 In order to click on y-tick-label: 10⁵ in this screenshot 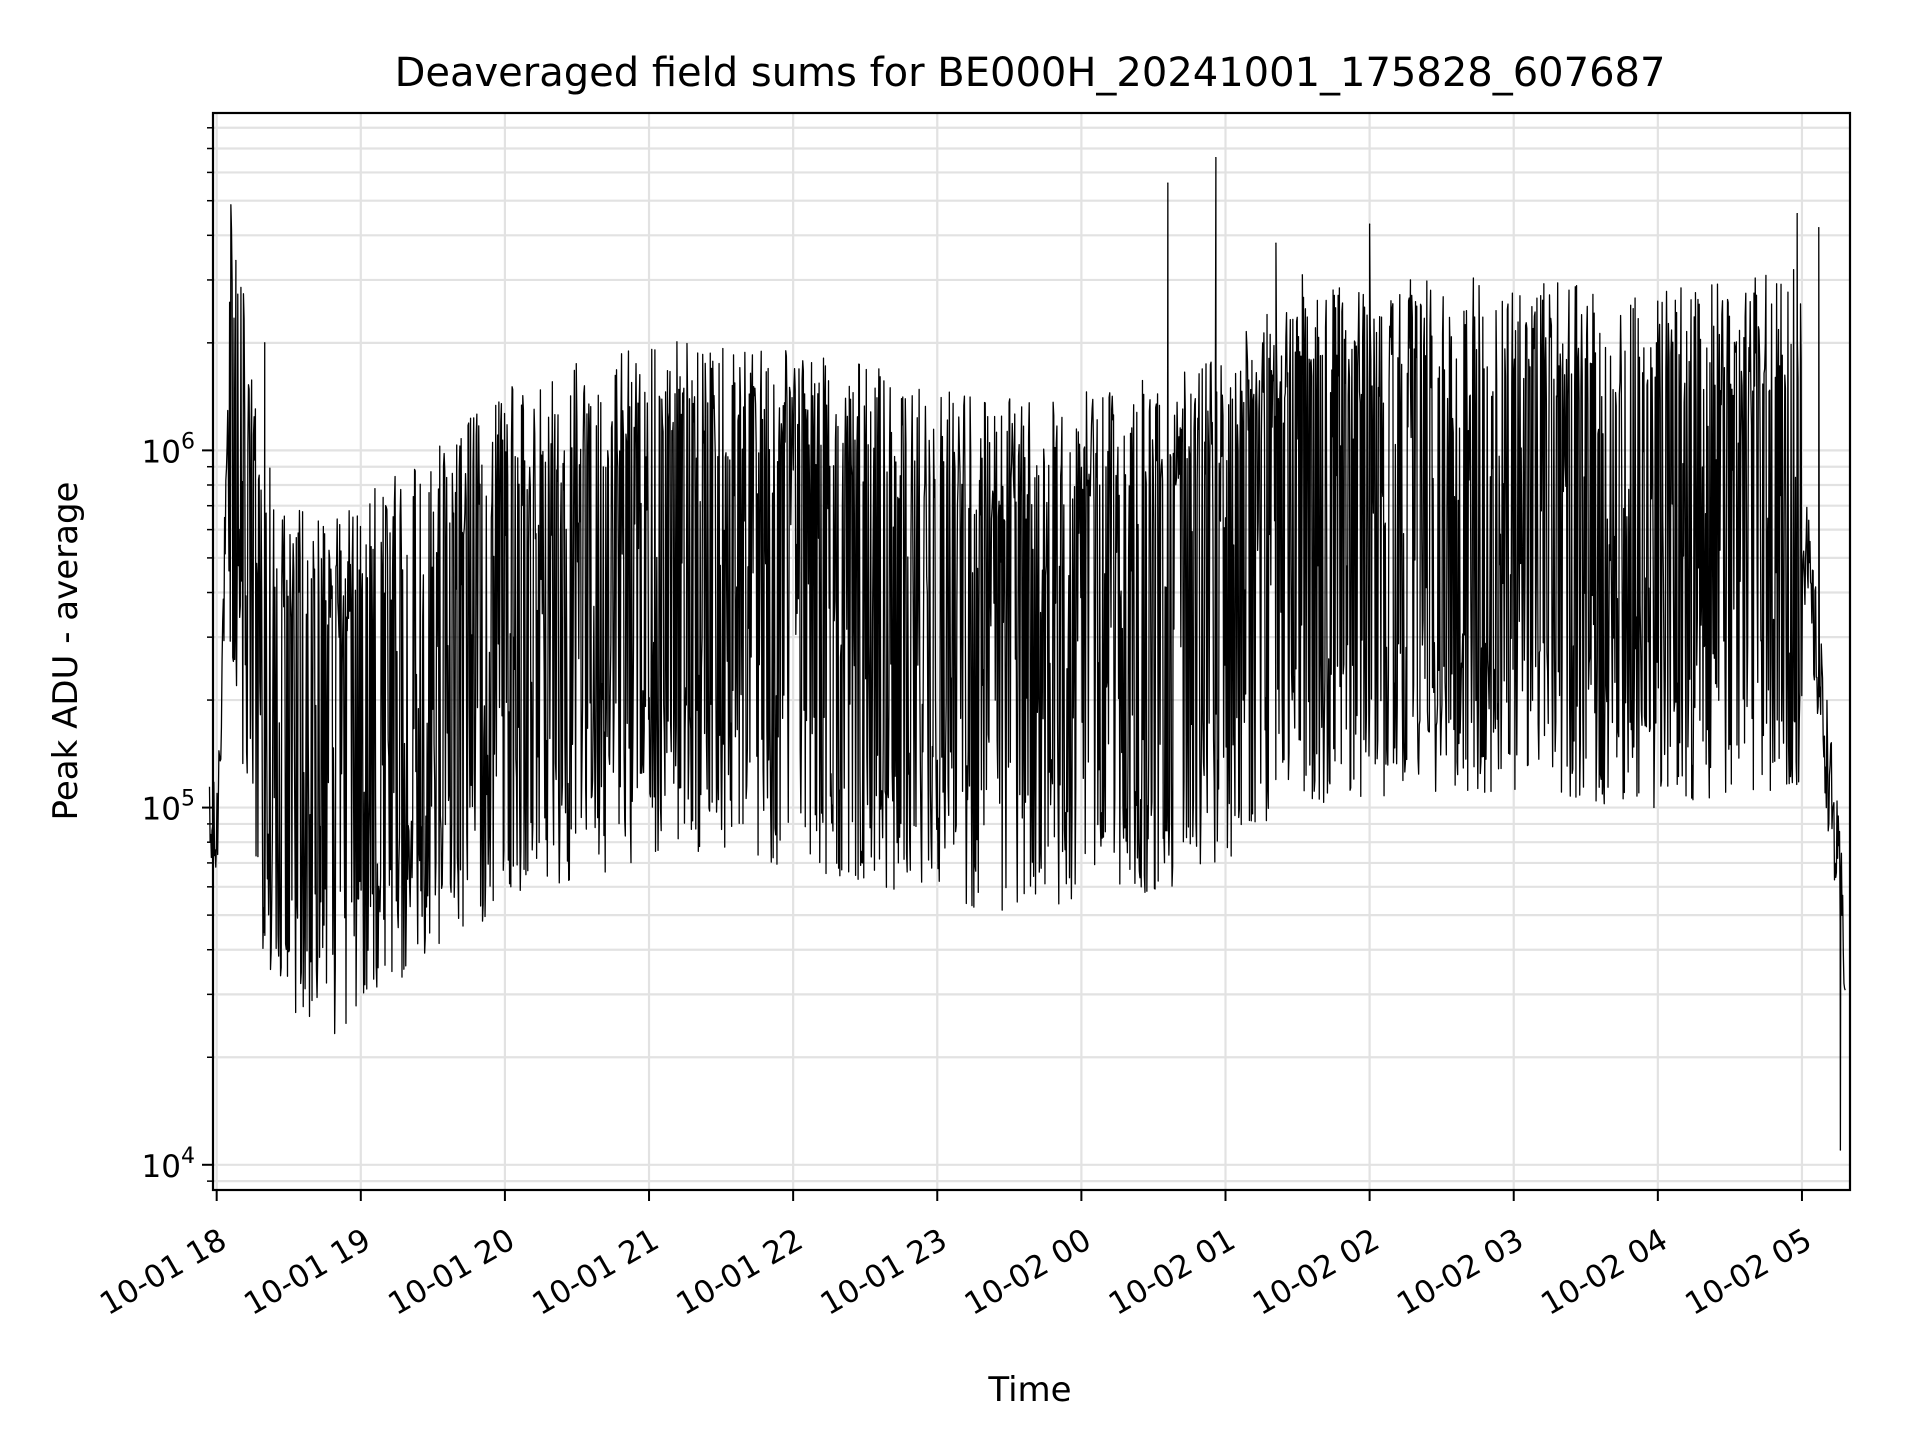, I will do `click(168, 807)`.